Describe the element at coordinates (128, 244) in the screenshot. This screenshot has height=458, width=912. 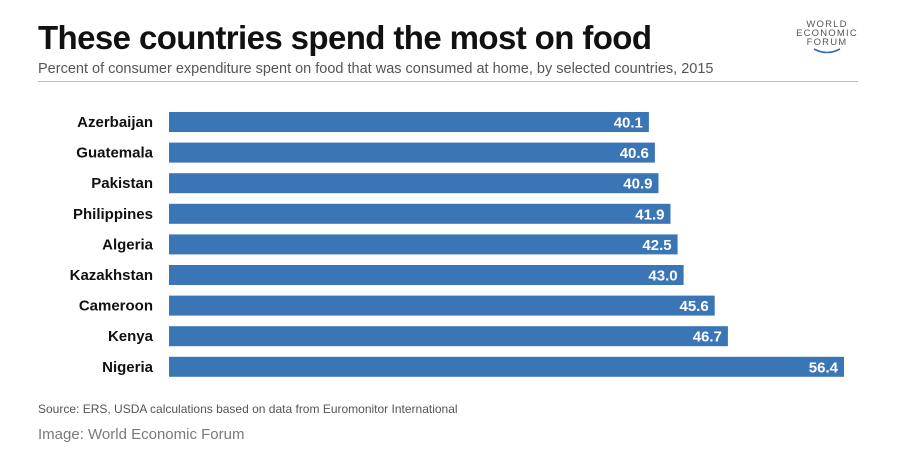
I see `category-label: Algeria` at that location.